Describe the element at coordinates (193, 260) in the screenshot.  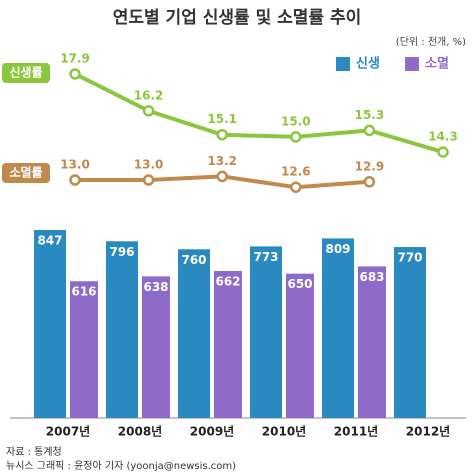
I see `bar-value-label: 760` at that location.